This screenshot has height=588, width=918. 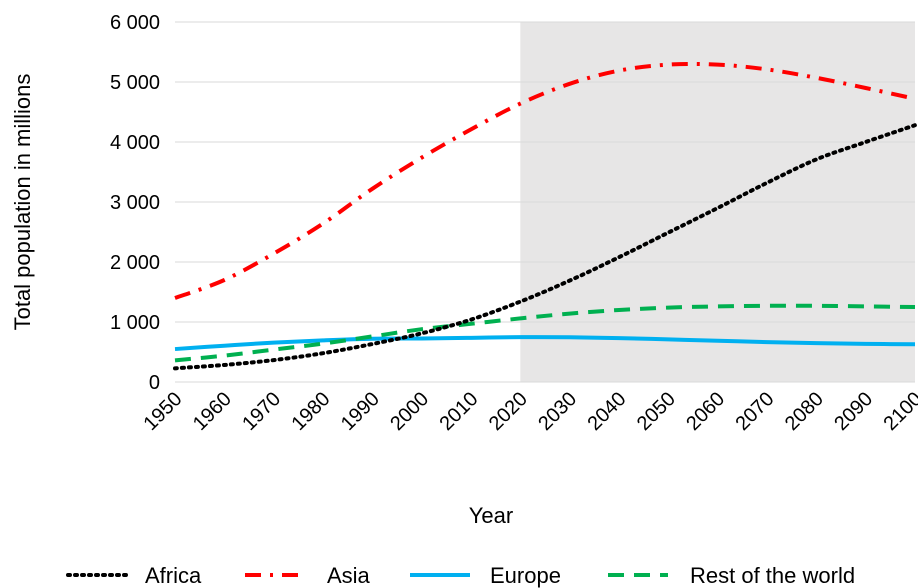 What do you see at coordinates (135, 23) in the screenshot?
I see `y-tick-label: 6 000` at bounding box center [135, 23].